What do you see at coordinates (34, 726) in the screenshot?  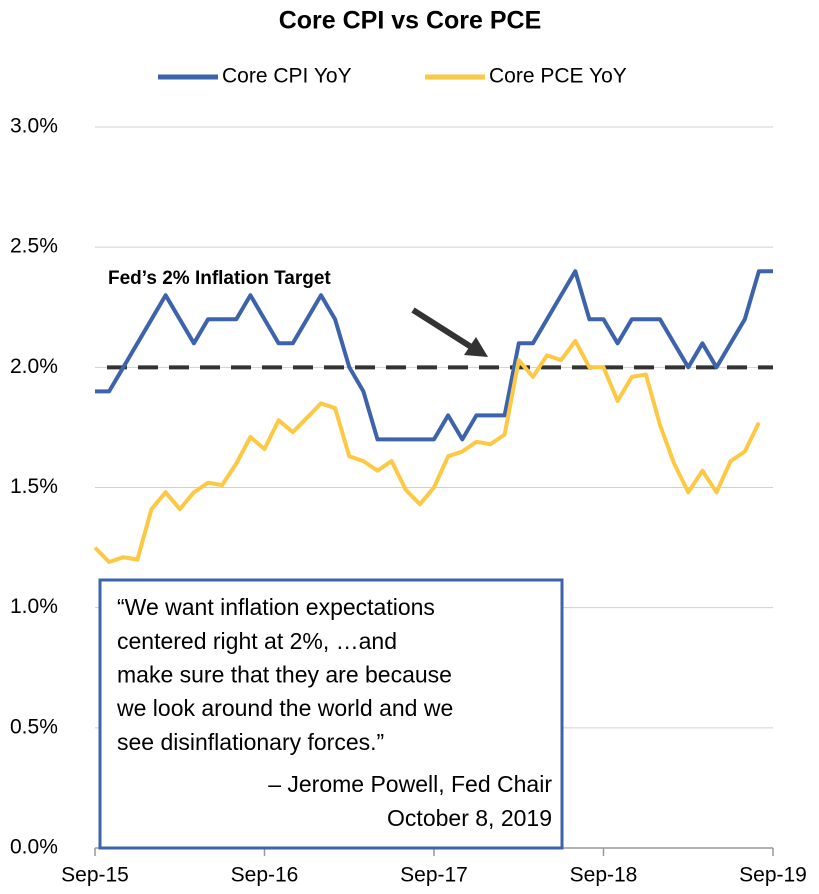 I see `y-tick-label: 0.5%` at bounding box center [34, 726].